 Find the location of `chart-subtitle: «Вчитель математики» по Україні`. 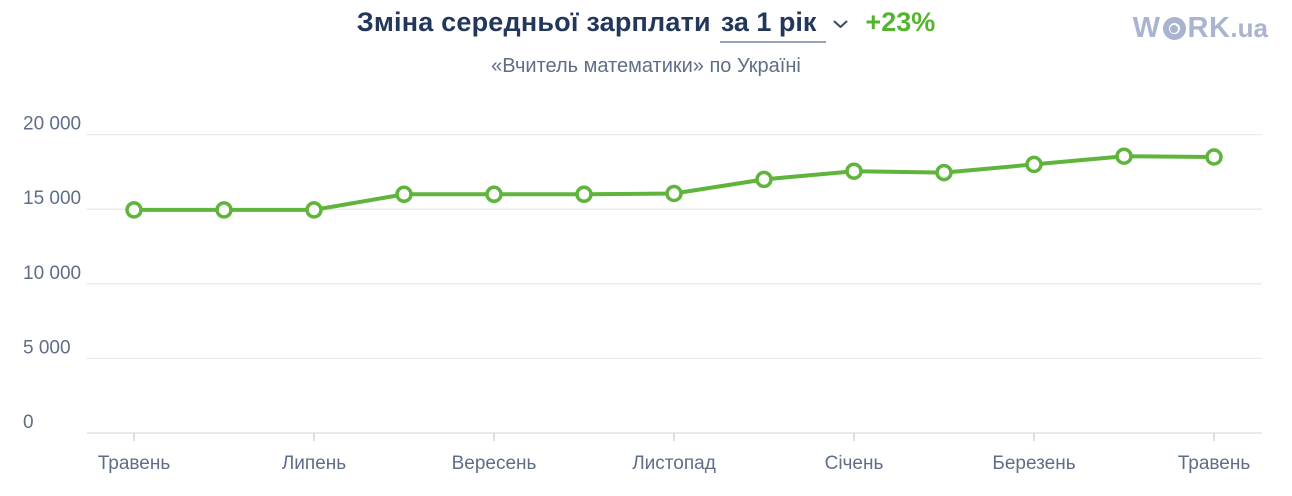

chart-subtitle: «Вчитель математики» по Україні is located at coordinates (646, 66).